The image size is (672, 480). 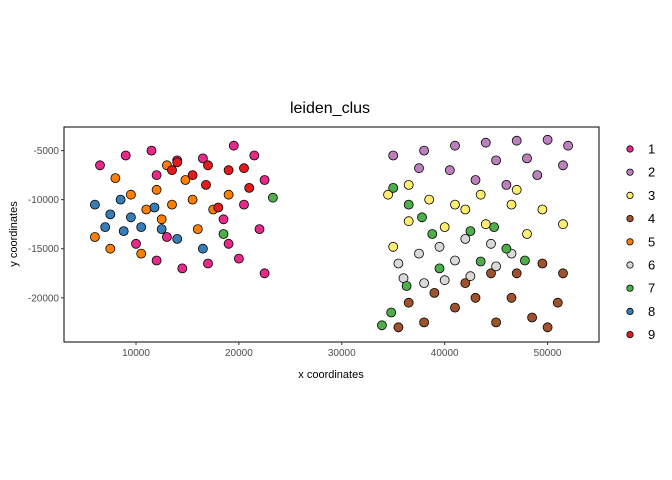 What do you see at coordinates (44, 298) in the screenshot?
I see `y-tick-label: -20000` at bounding box center [44, 298].